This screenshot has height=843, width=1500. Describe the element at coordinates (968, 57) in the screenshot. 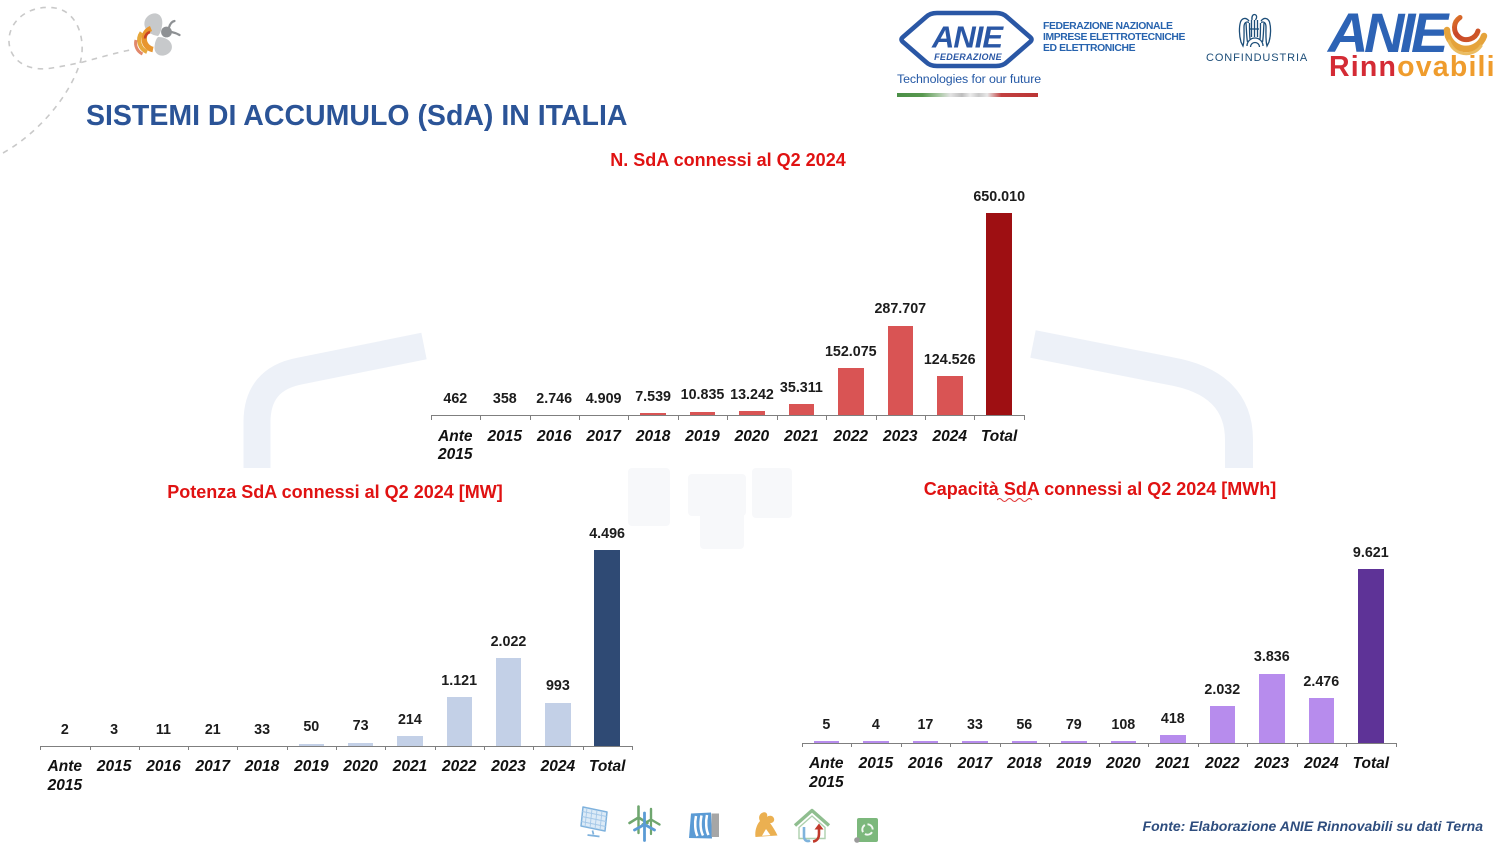

I see `svg-text: FEDERAZIONE` at that location.